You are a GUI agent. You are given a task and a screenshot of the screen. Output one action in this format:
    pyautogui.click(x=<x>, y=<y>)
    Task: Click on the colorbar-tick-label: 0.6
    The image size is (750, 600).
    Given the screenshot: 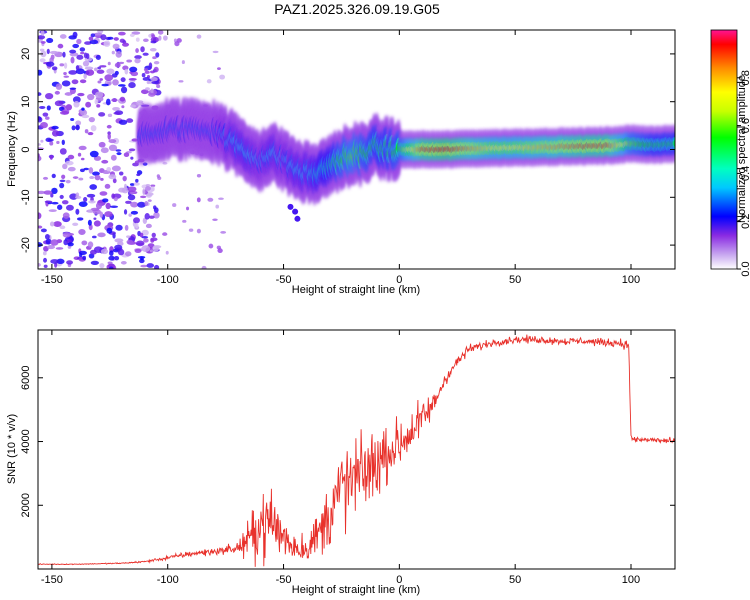 What is the action you would take?
    pyautogui.click(x=745, y=125)
    